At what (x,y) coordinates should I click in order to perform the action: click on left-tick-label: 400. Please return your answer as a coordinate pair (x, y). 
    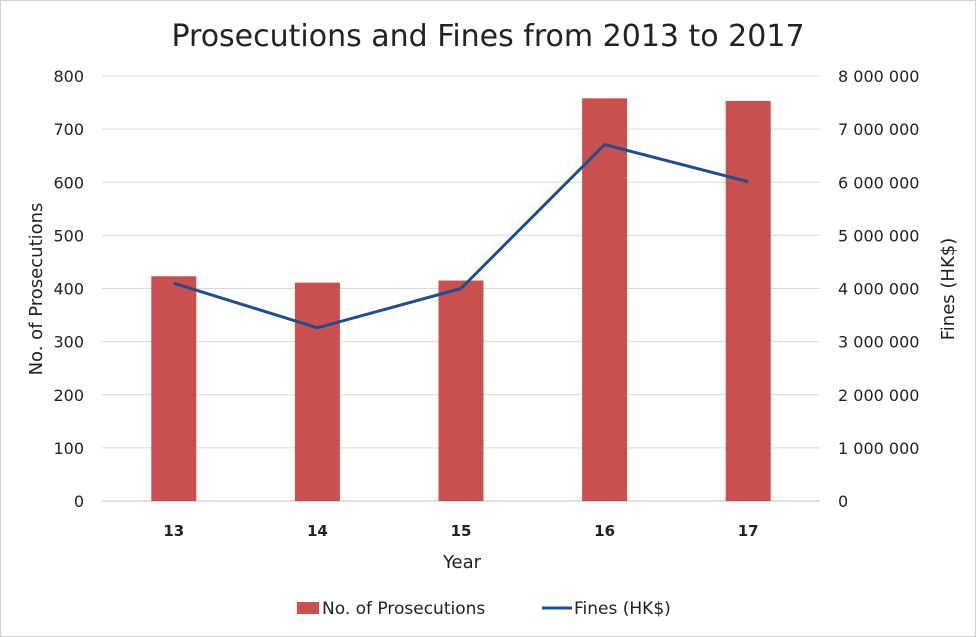
    Looking at the image, I should click on (68, 289).